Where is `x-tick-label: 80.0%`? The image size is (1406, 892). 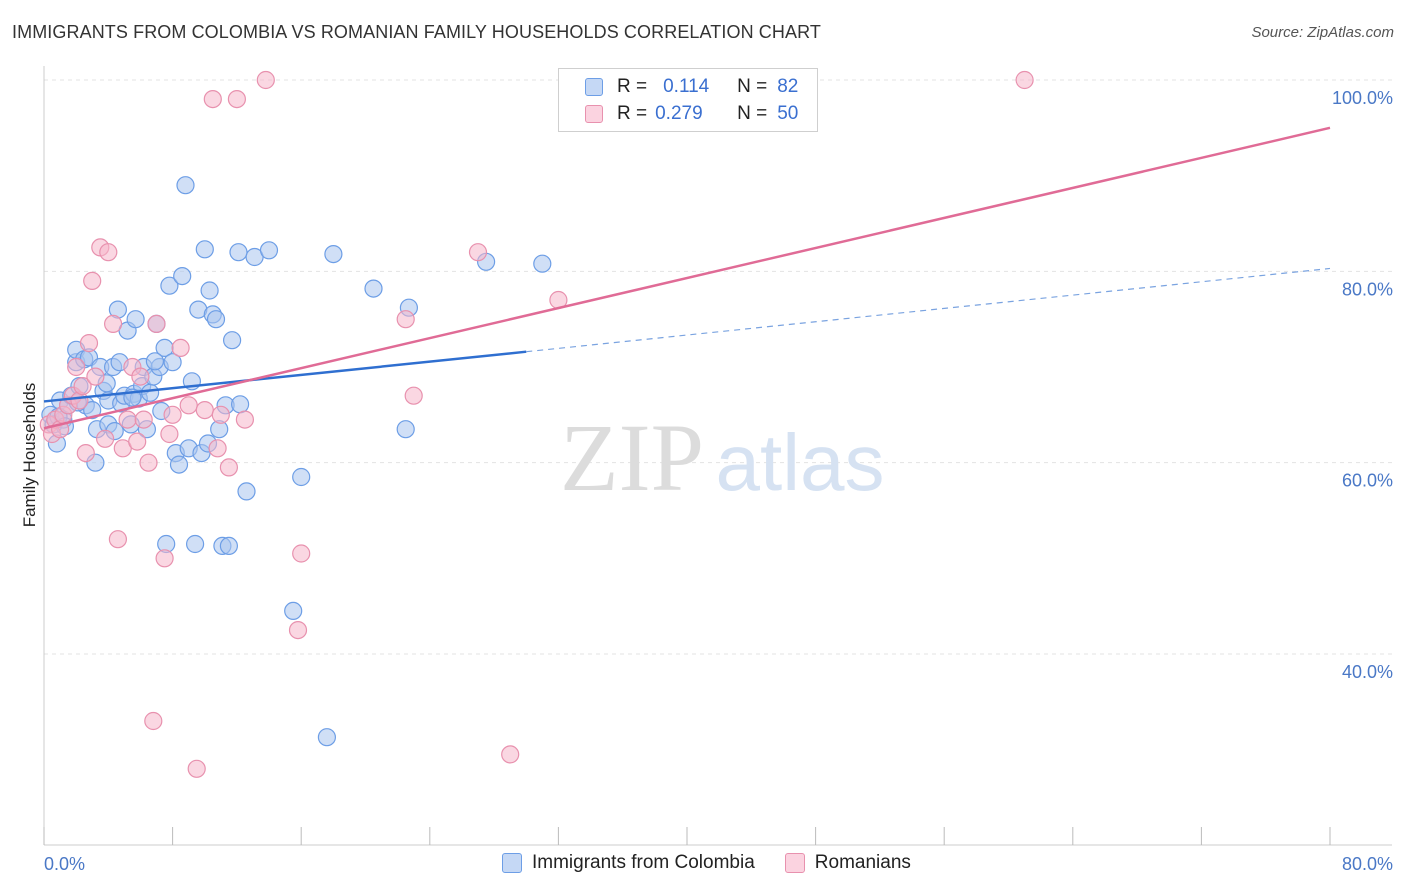 x-tick-label: 80.0% is located at coordinates (1367, 864).